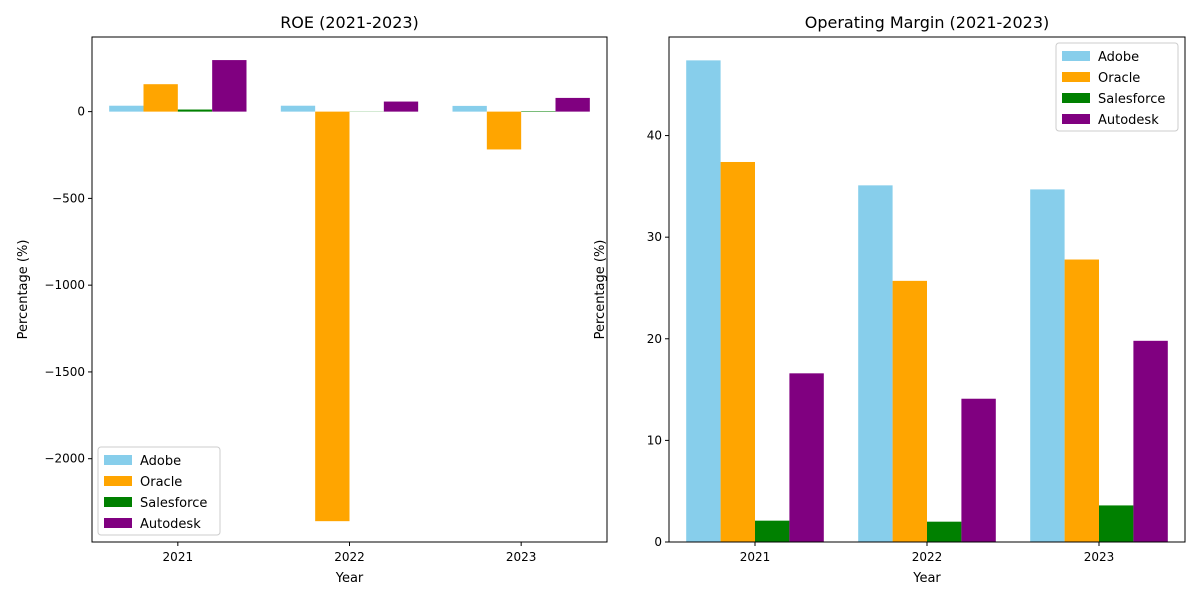  Describe the element at coordinates (654, 237) in the screenshot. I see `y-tick-label: 30` at that location.